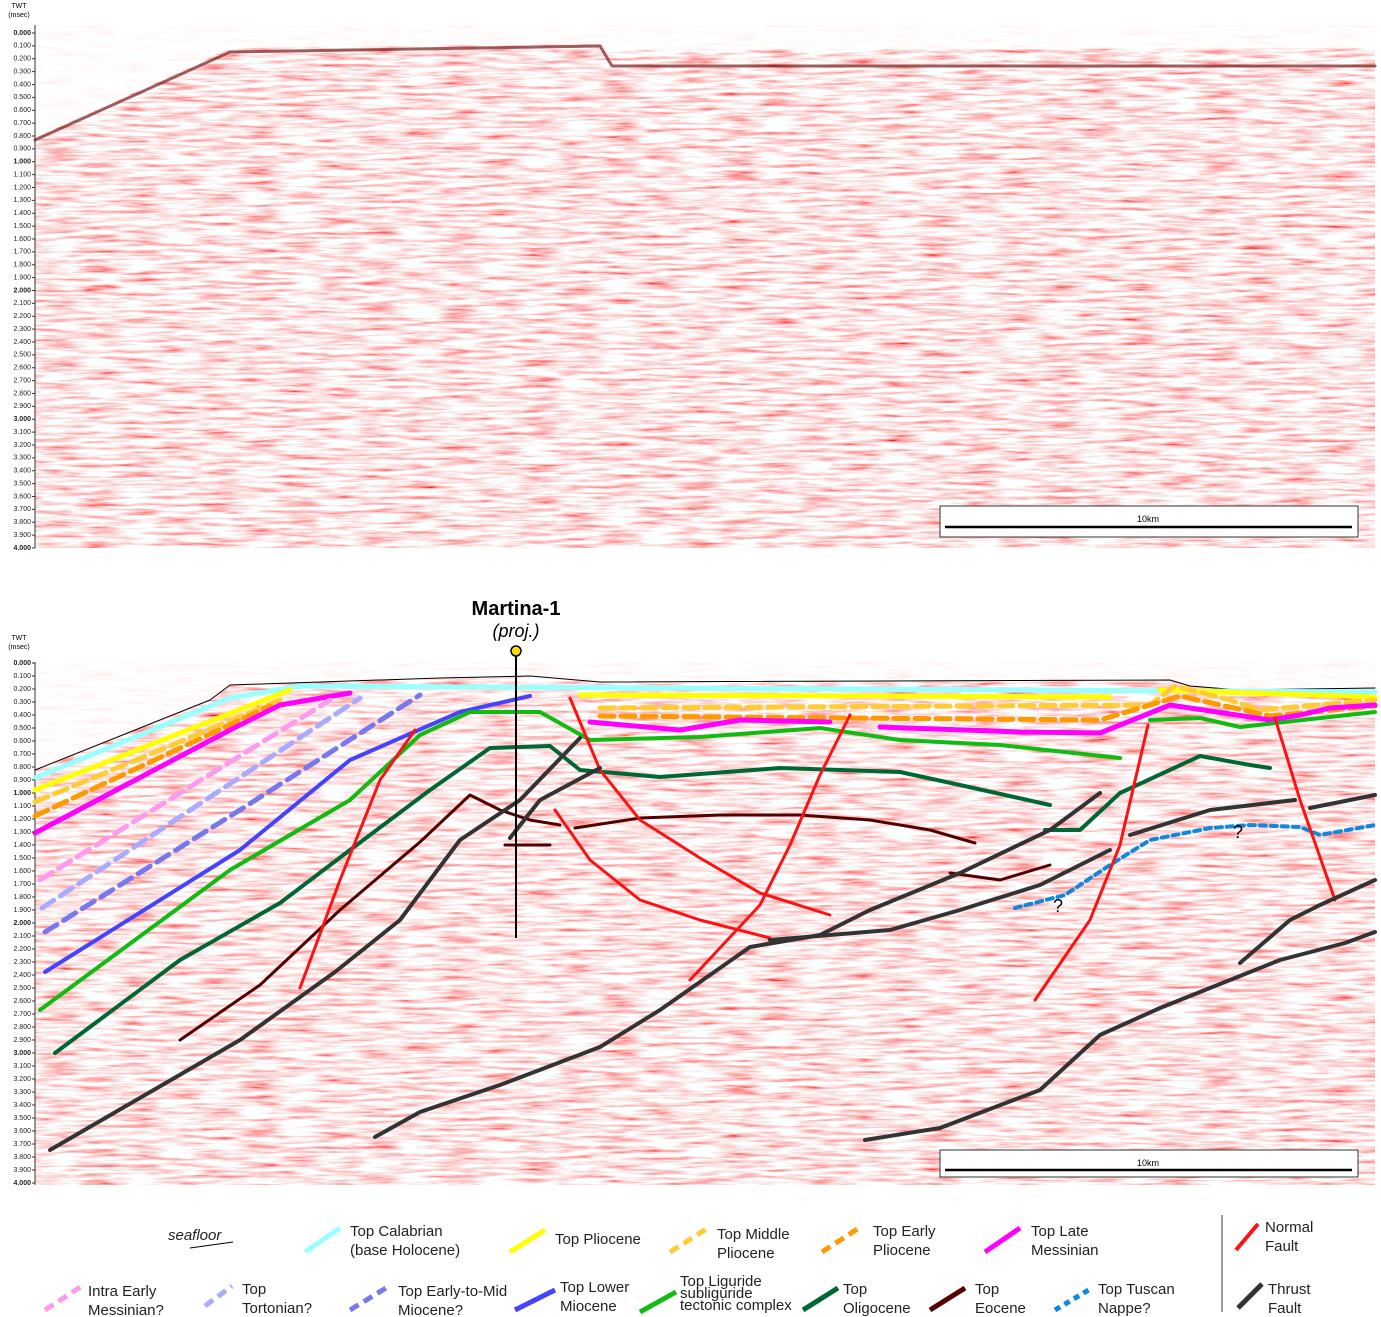  Describe the element at coordinates (588, 1306) in the screenshot. I see `legend-label: Miocene` at that location.